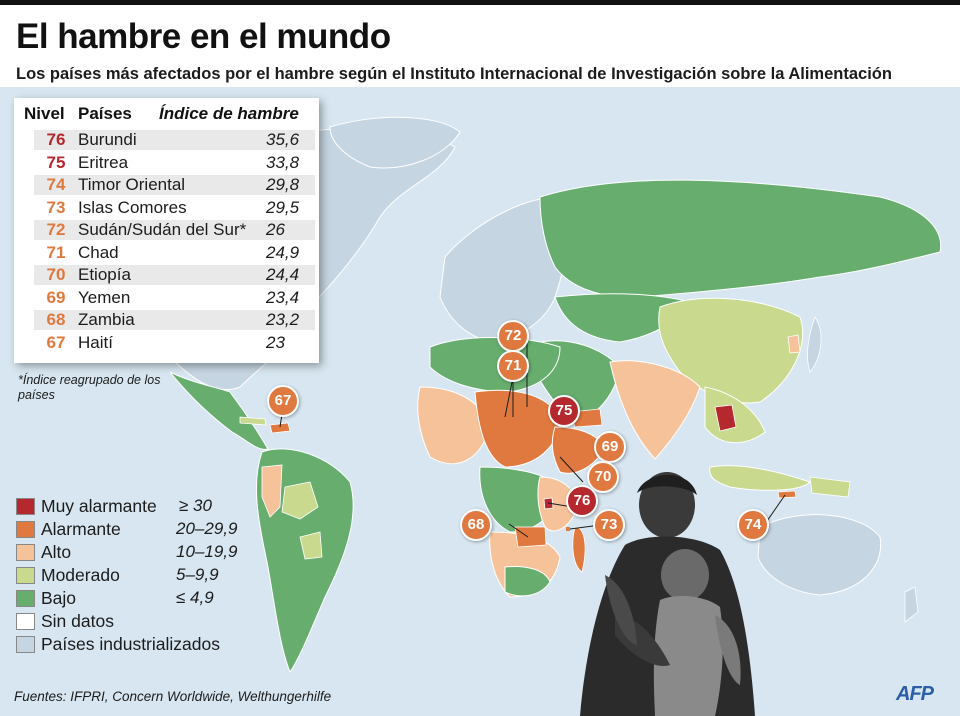 The image size is (960, 716). What do you see at coordinates (476, 525) in the screenshot?
I see `badge-zambia: 68` at bounding box center [476, 525].